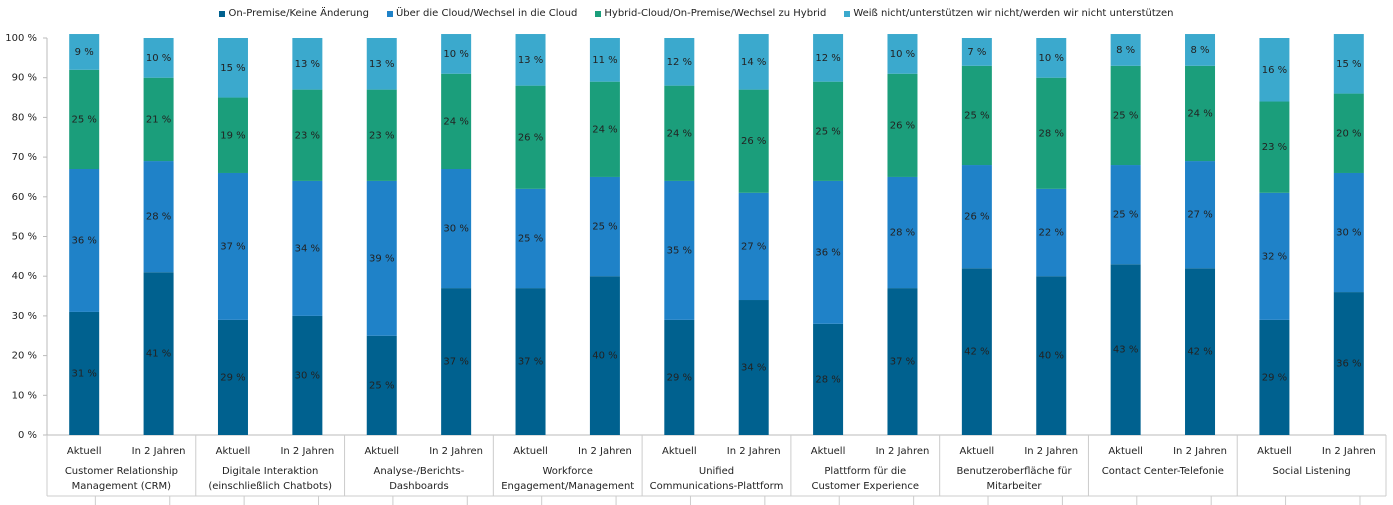 Image resolution: width=1393 pixels, height=505 pixels. Describe the element at coordinates (827, 58) in the screenshot. I see `data-label: 12 %` at that location.